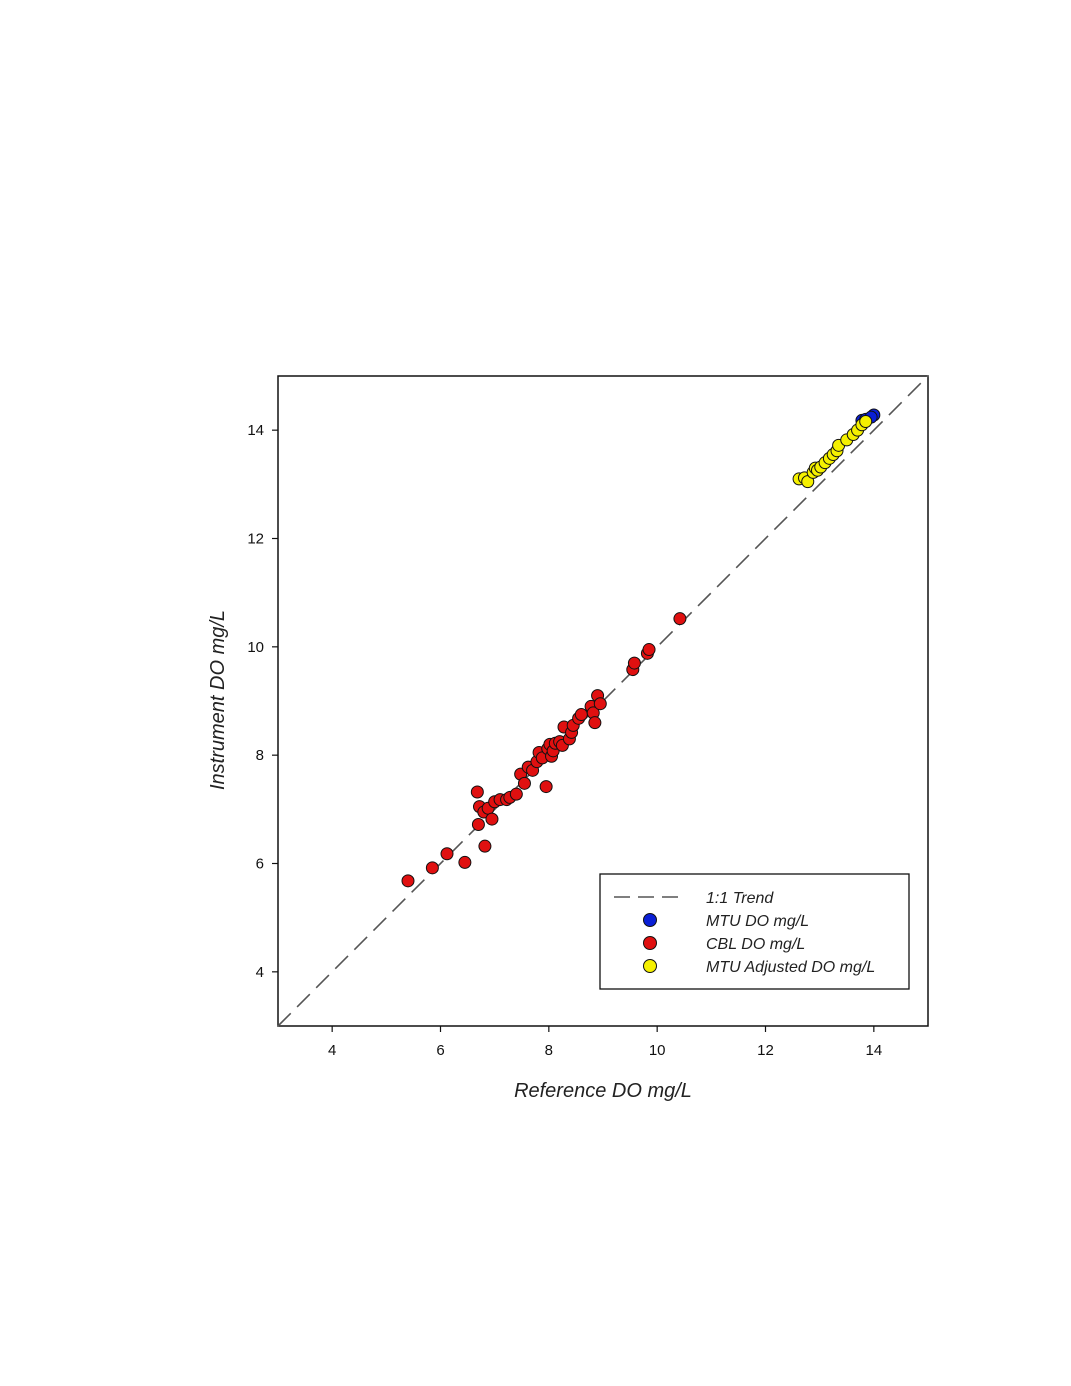 This screenshot has height=1386, width=1071. Describe the element at coordinates (650, 943) in the screenshot. I see `legend-swatch-cbl` at that location.